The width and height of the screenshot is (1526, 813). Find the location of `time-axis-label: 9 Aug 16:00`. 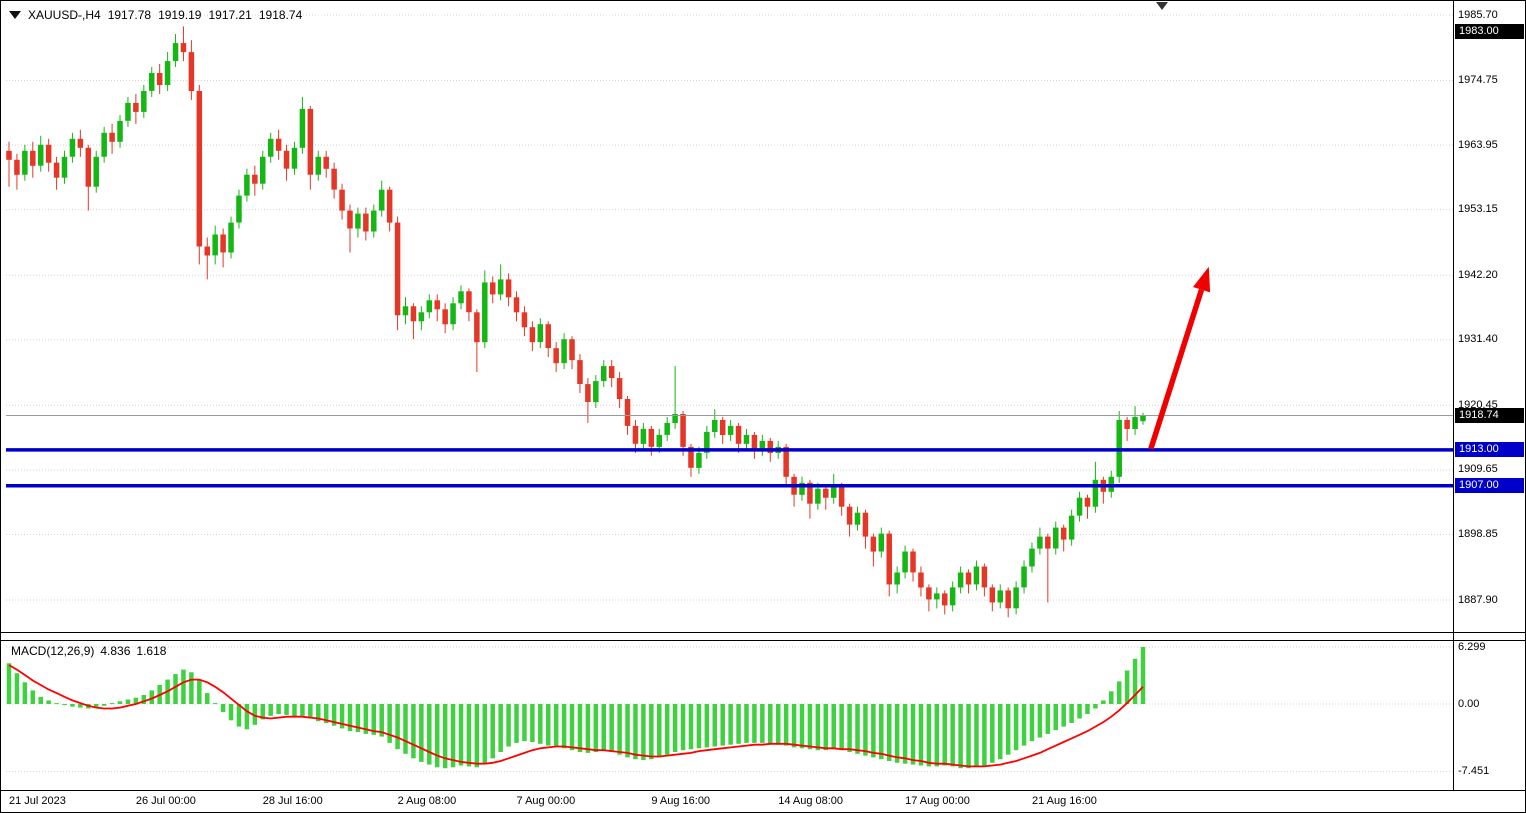

time-axis-label: 9 Aug 16:00 is located at coordinates (681, 801).